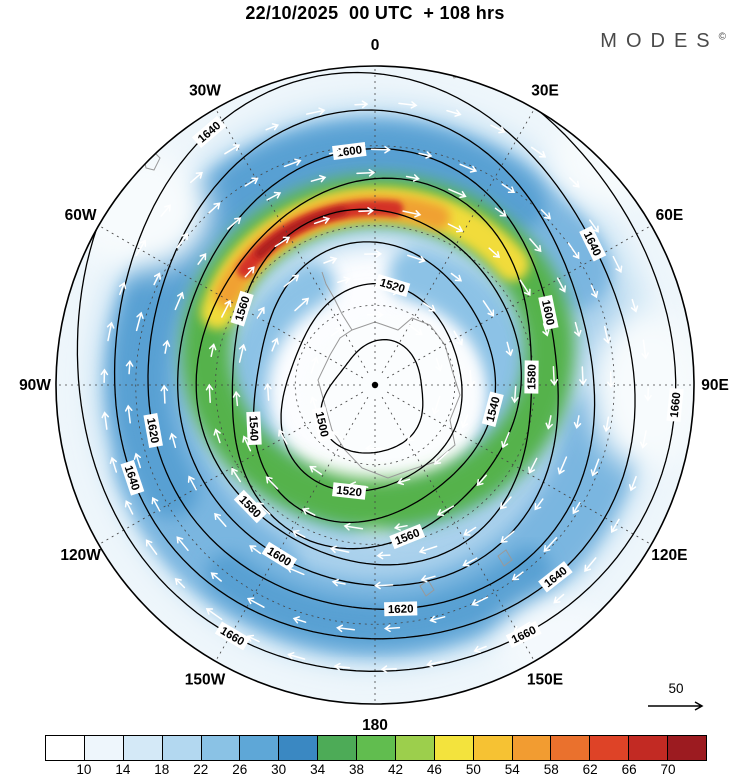 The width and height of the screenshot is (750, 782). Describe the element at coordinates (669, 555) in the screenshot. I see `longitude-label: 120E` at that location.